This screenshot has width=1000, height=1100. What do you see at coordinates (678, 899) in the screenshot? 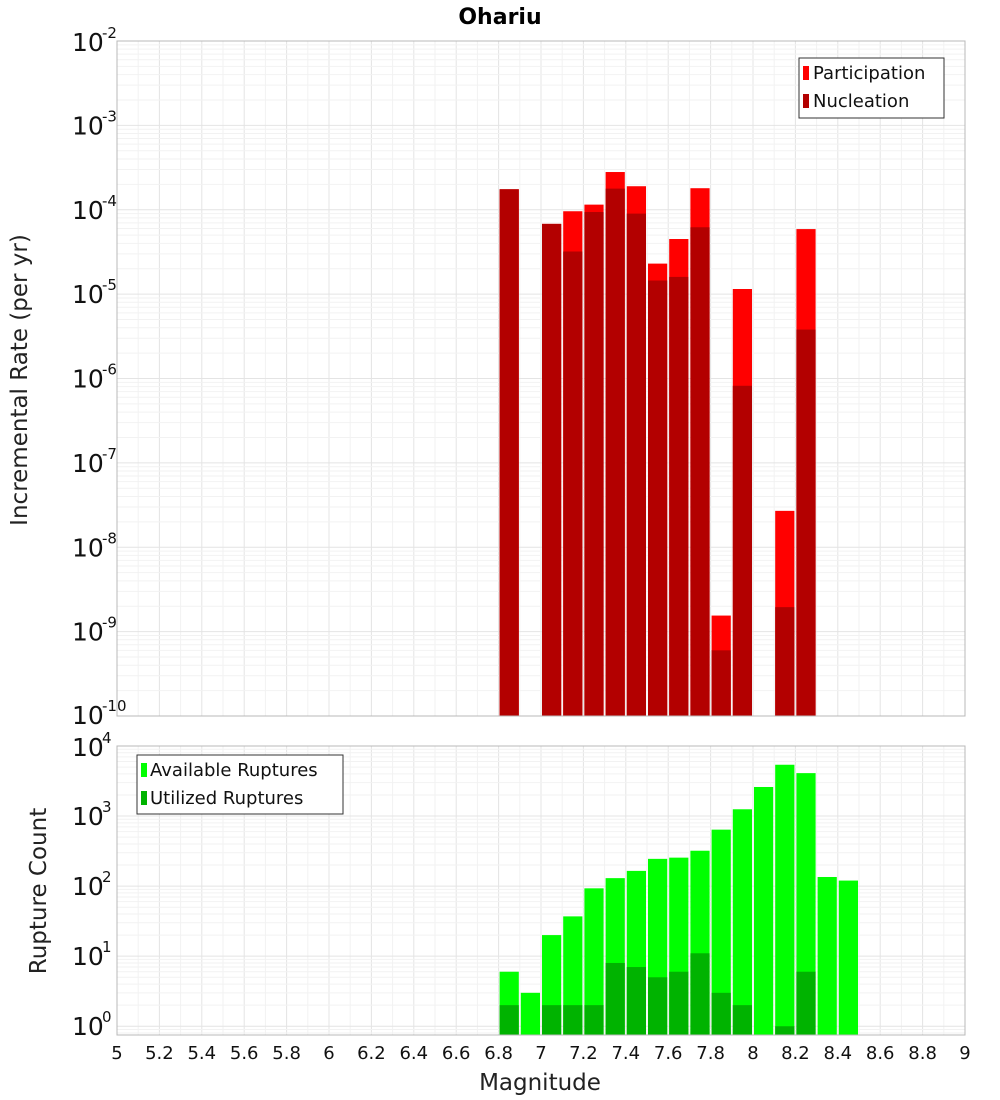
I see `bottom-bars` at bounding box center [678, 899].